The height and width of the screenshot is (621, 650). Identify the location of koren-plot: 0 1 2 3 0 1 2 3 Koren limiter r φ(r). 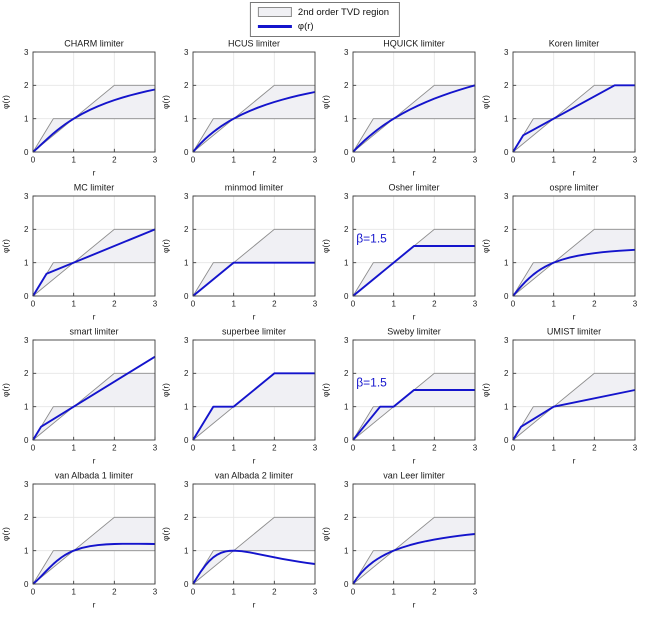
(559, 108).